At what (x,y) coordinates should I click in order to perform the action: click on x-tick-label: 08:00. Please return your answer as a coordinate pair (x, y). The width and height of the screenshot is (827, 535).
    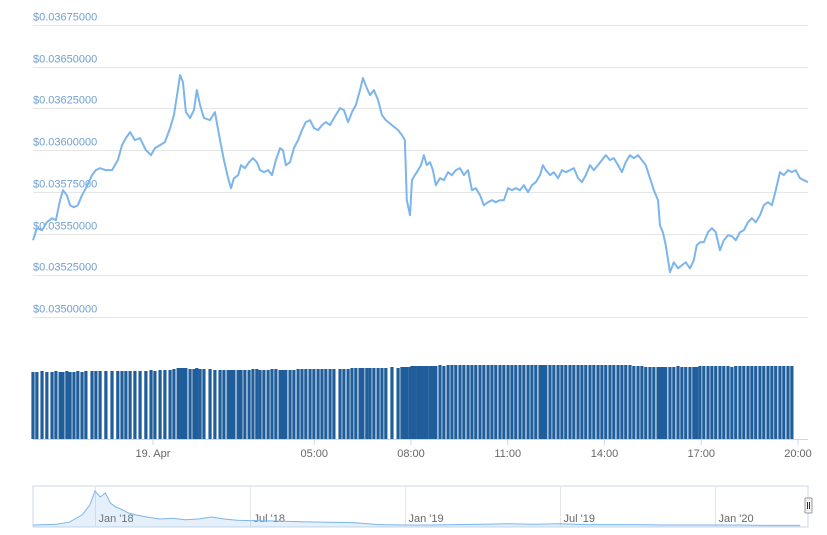
    Looking at the image, I should click on (411, 454).